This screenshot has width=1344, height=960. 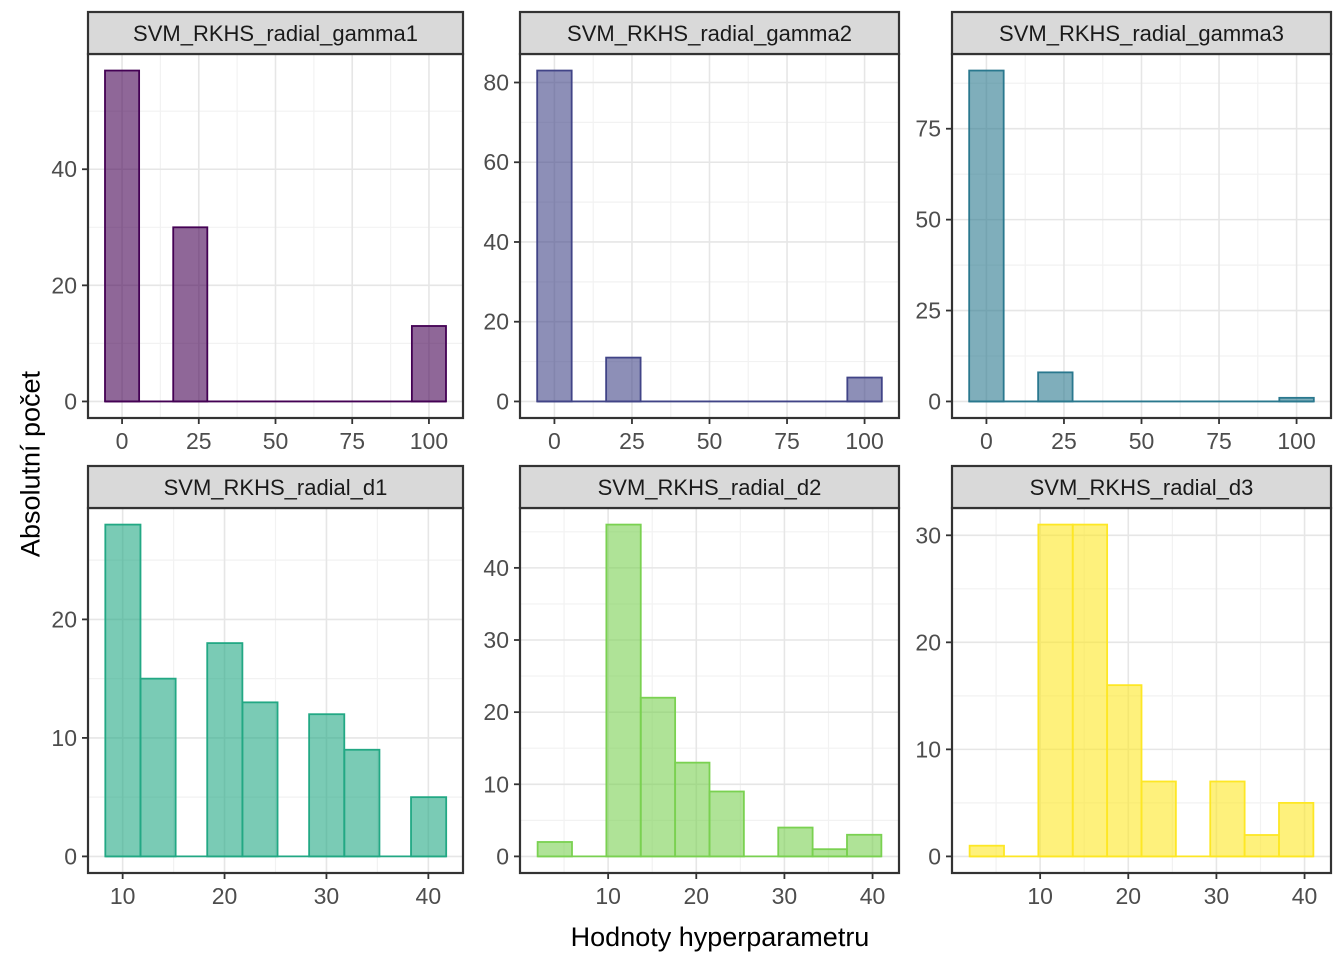 I want to click on y-tick-label: 60, so click(x=496, y=162).